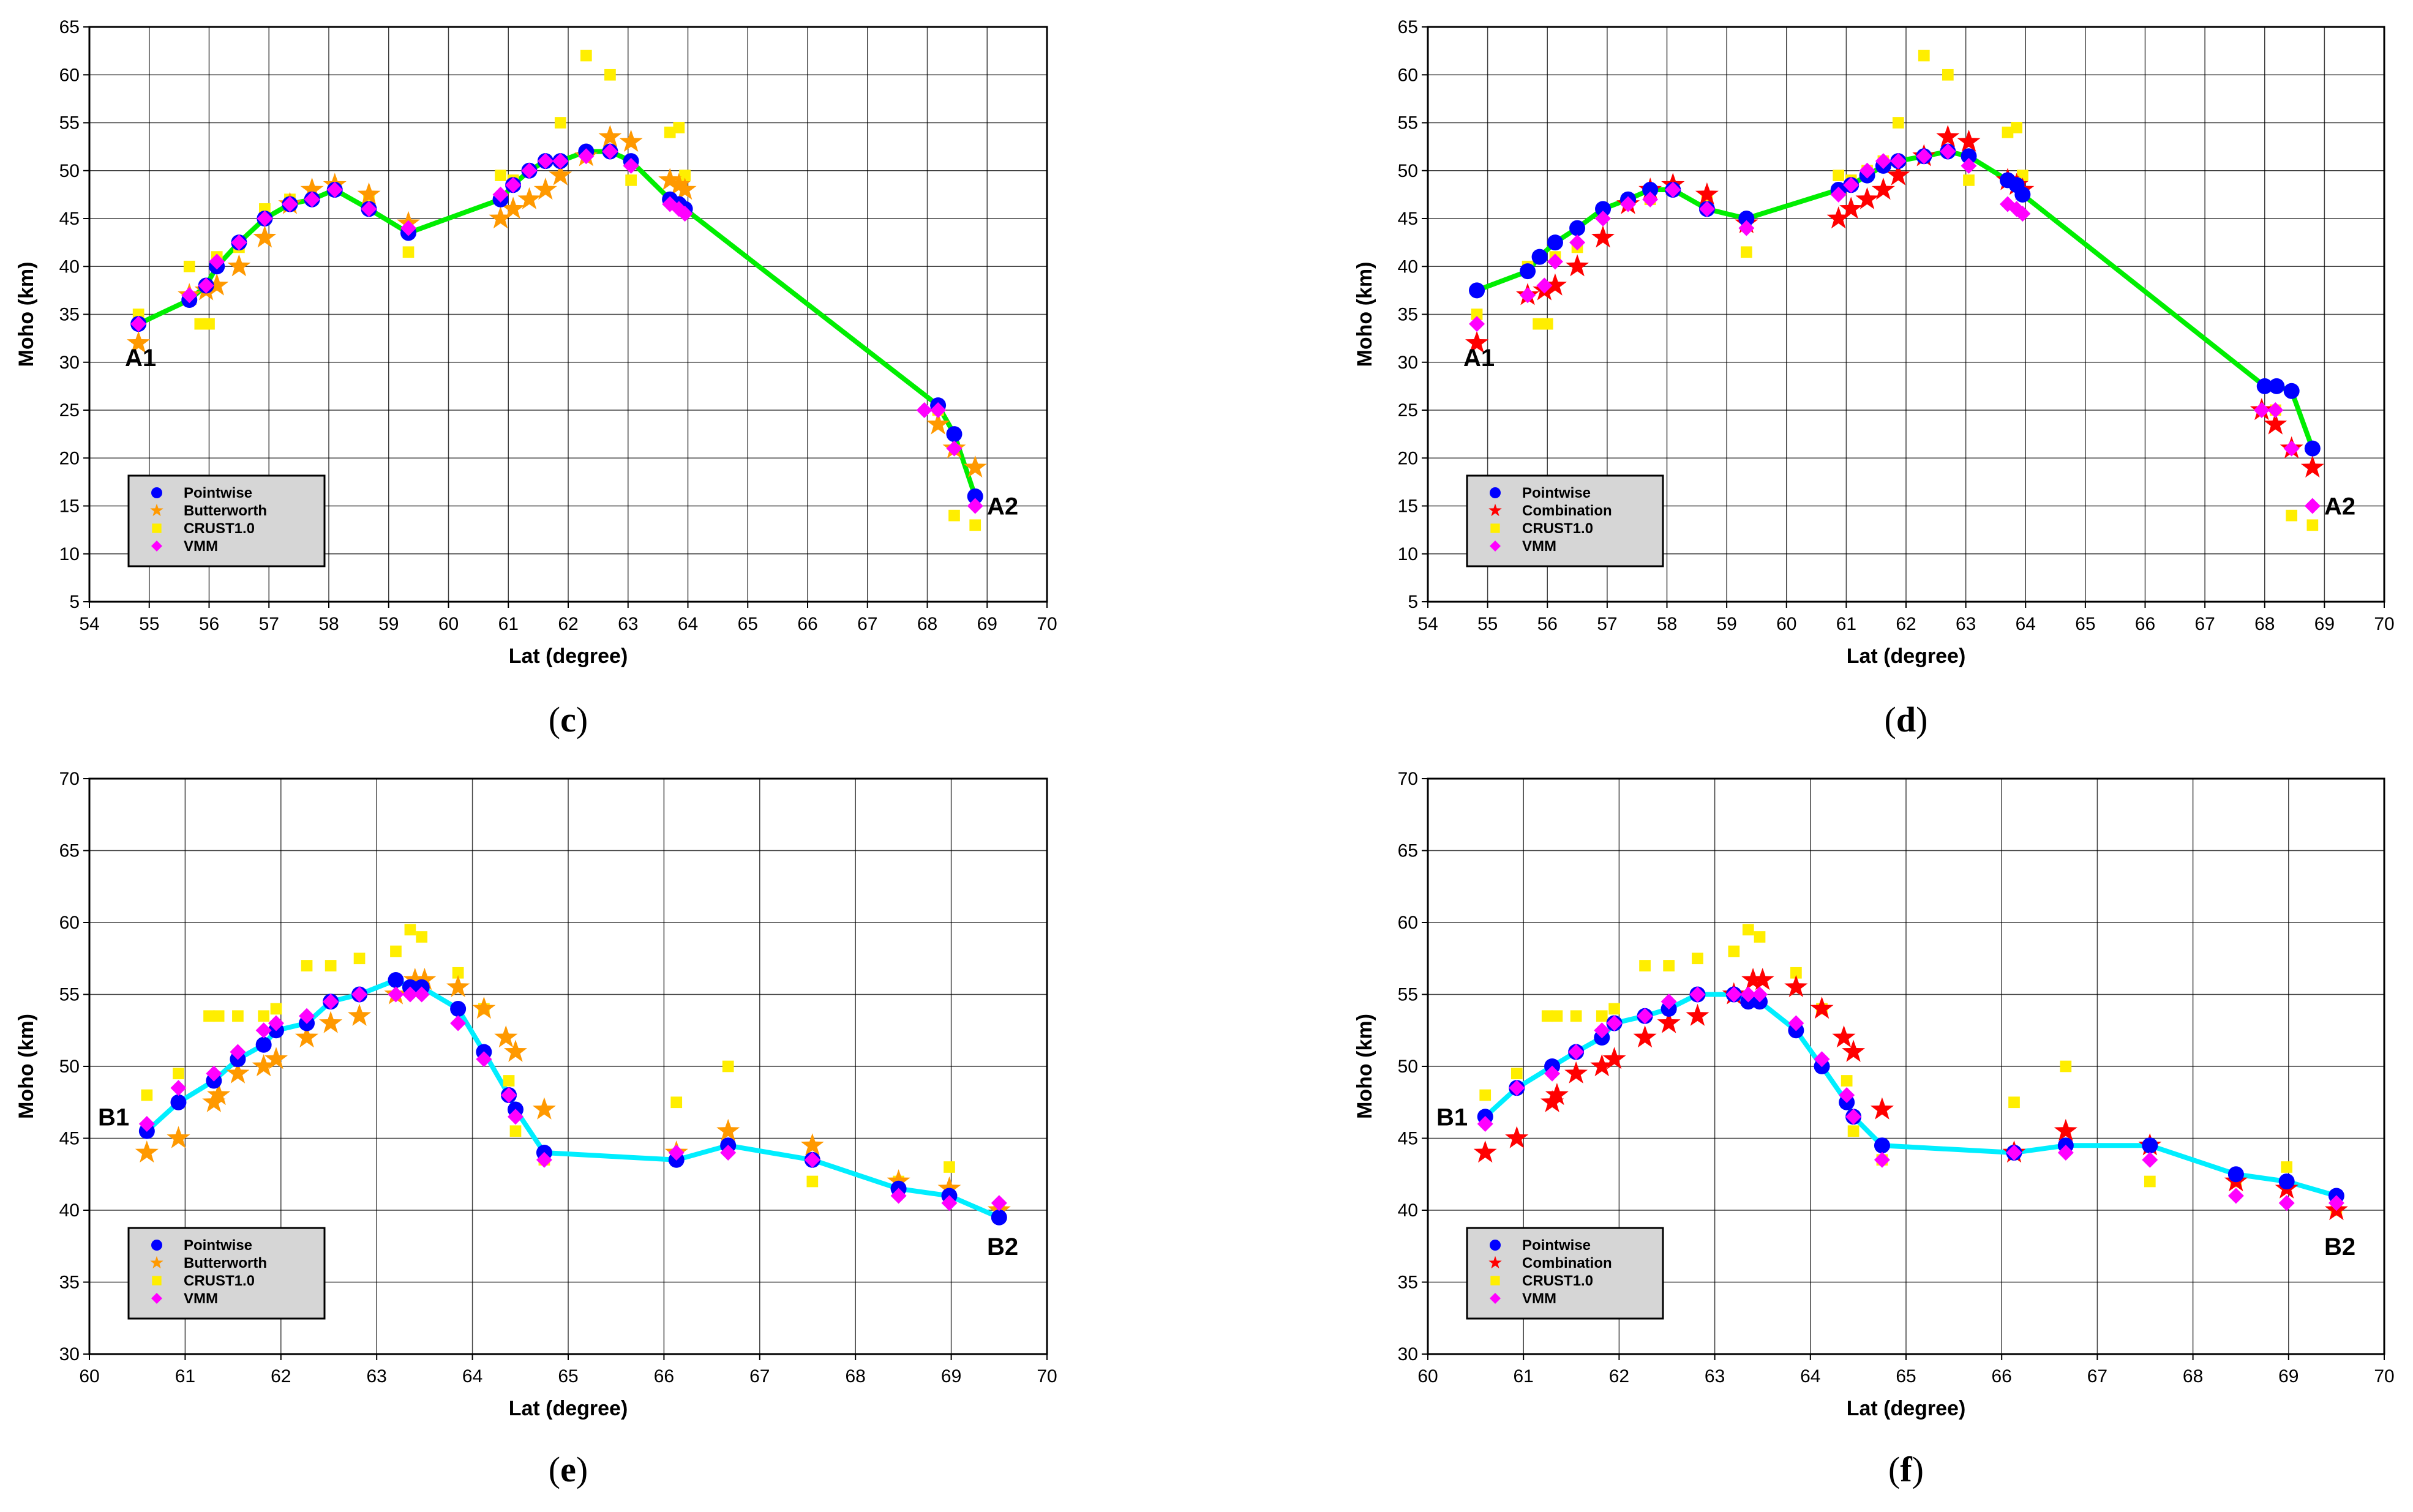  What do you see at coordinates (89, 1376) in the screenshot?
I see `x-tick-label: 60` at bounding box center [89, 1376].